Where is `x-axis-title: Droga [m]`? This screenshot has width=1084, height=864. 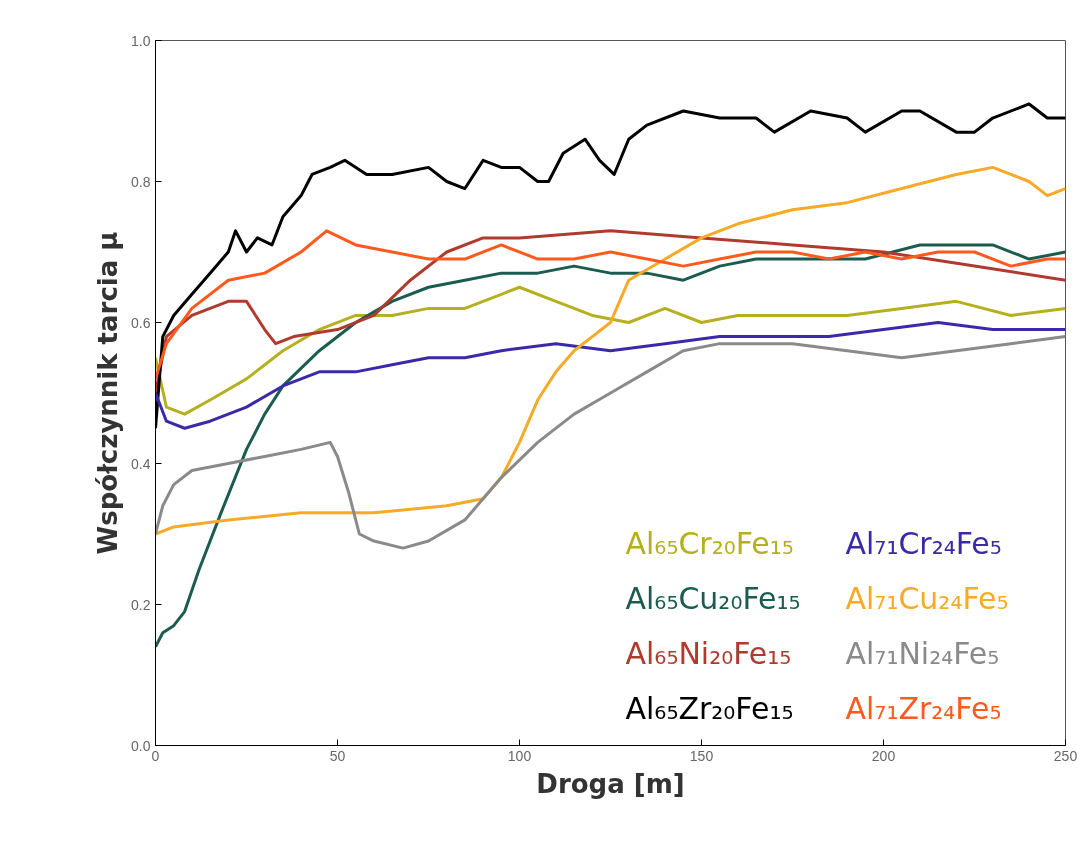 x-axis-title: Droga [m] is located at coordinates (610, 783).